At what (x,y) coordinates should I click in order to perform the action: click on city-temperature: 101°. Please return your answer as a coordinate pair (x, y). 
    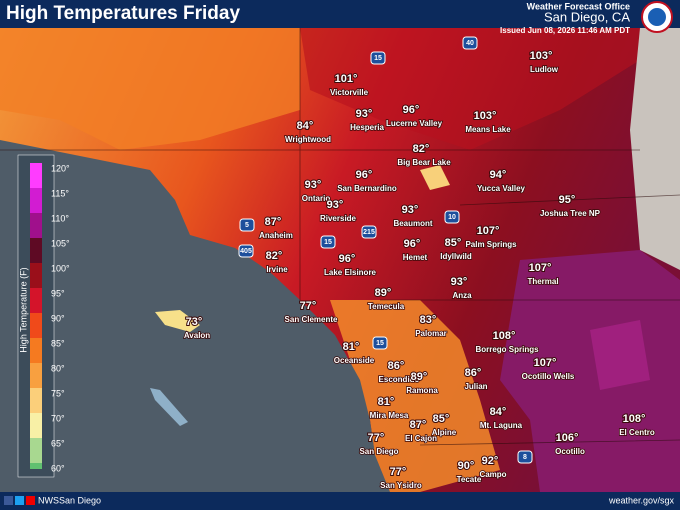
    Looking at the image, I should click on (346, 79).